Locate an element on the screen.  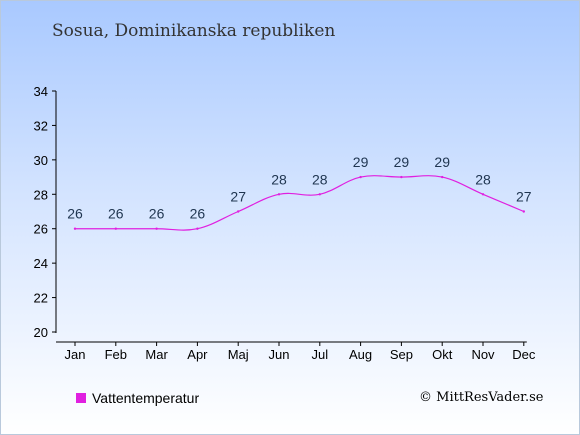
x-tick-label: Jan is located at coordinates (75, 354).